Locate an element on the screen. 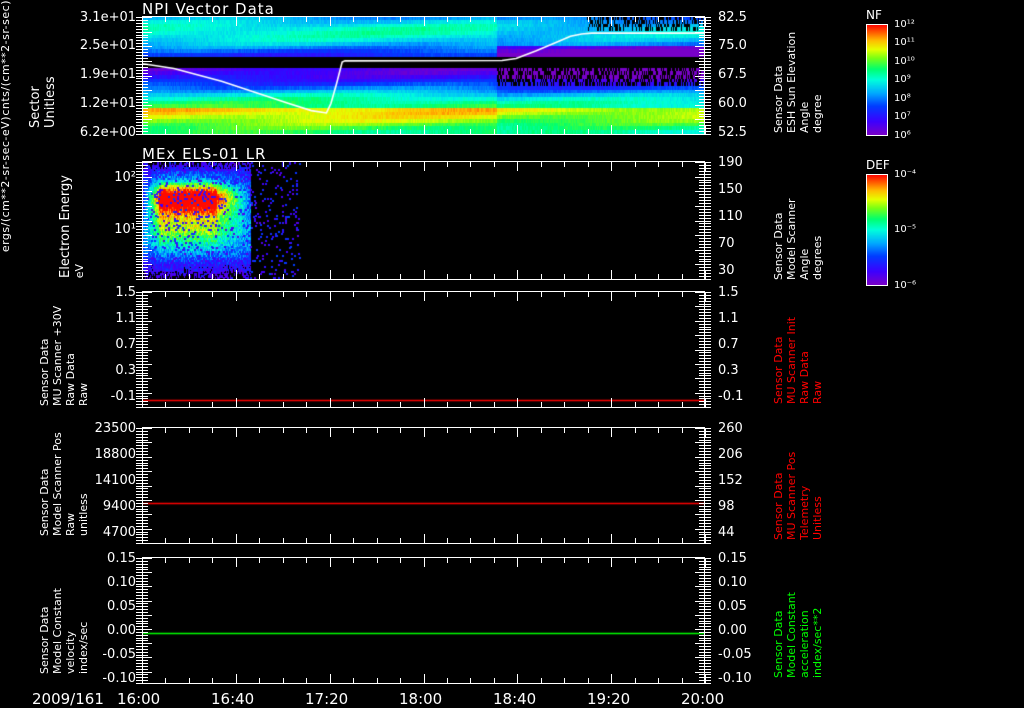  colorbar-def-tick-0: 10⁻⁴ is located at coordinates (905, 174).